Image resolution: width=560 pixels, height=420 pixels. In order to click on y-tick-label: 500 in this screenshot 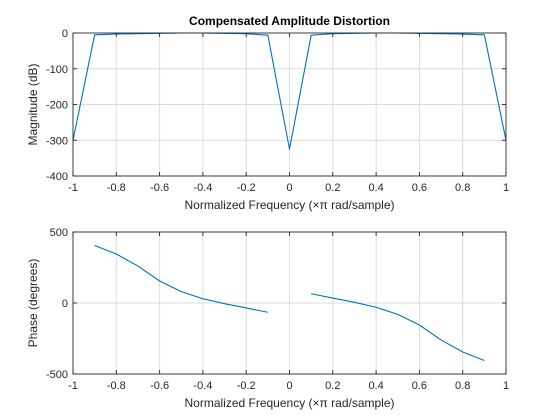, I will do `click(59, 233)`.